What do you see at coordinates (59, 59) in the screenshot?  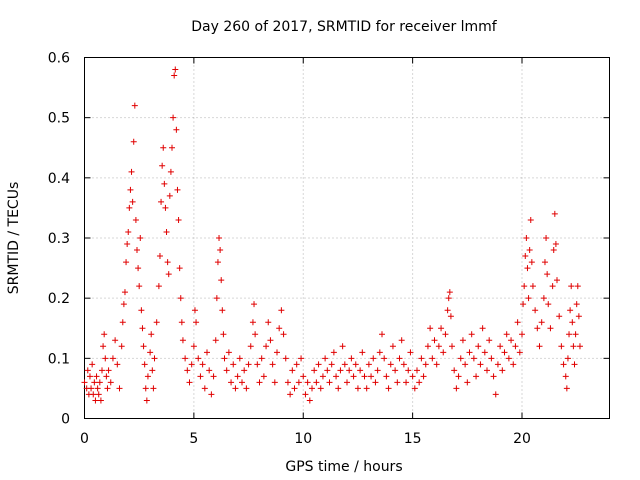 I see `y-tick-label: 0.6` at bounding box center [59, 59].